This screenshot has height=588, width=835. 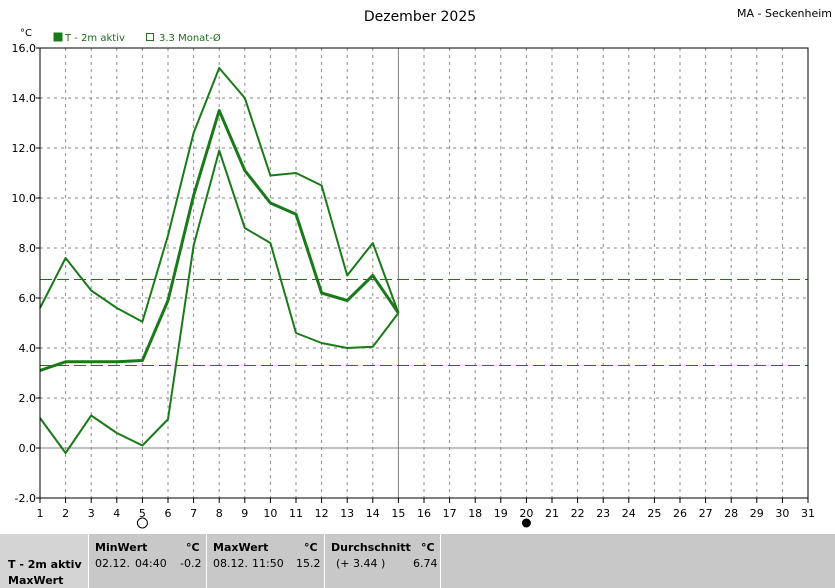 What do you see at coordinates (24, 148) in the screenshot?
I see `y-tick-label: 12.0` at bounding box center [24, 148].